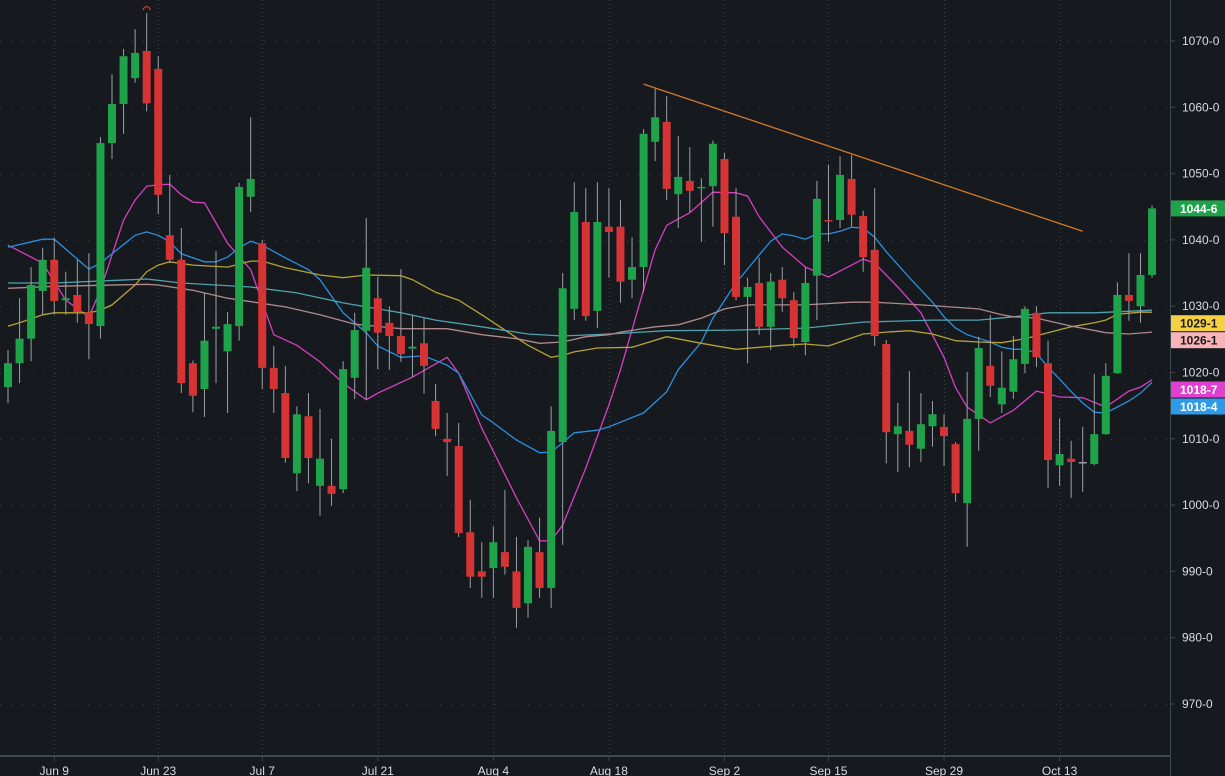 This screenshot has height=776, width=1225. I want to click on x-tick-label: Sep 15, so click(828, 770).